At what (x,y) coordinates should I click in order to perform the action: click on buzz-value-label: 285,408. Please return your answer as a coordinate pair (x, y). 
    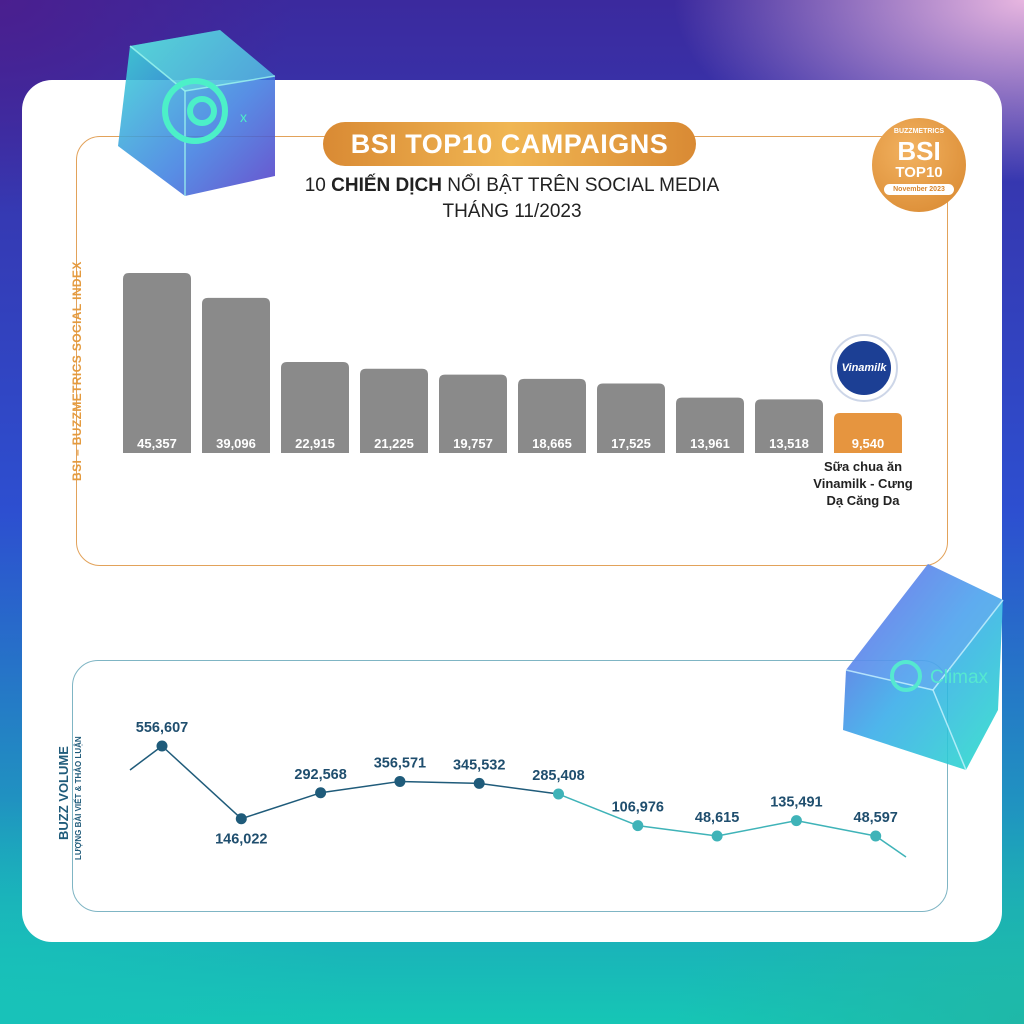
    Looking at the image, I should click on (558, 776).